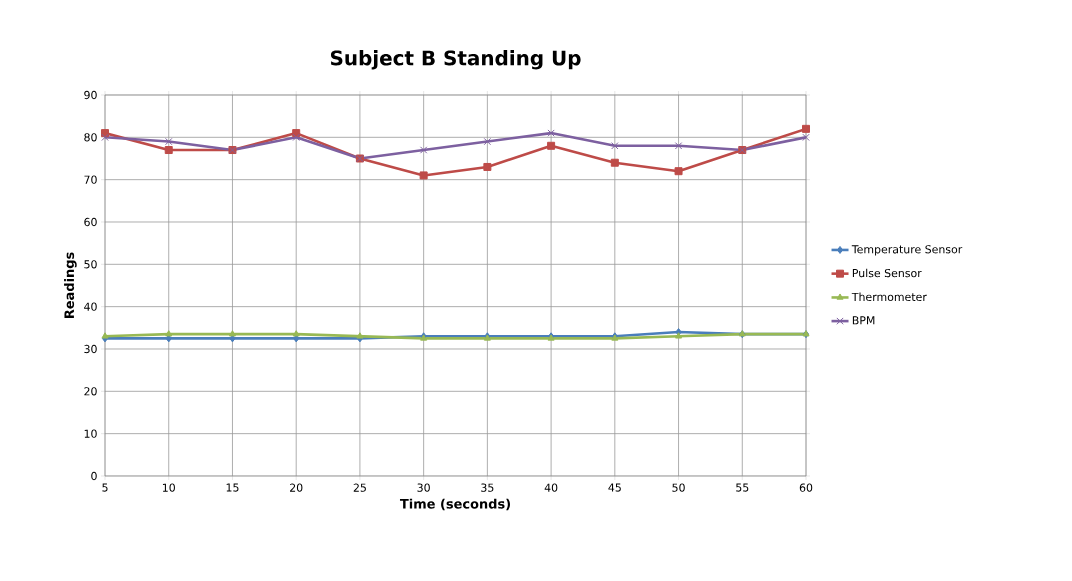 The image size is (1072, 581). I want to click on x-tick-label: 55, so click(742, 487).